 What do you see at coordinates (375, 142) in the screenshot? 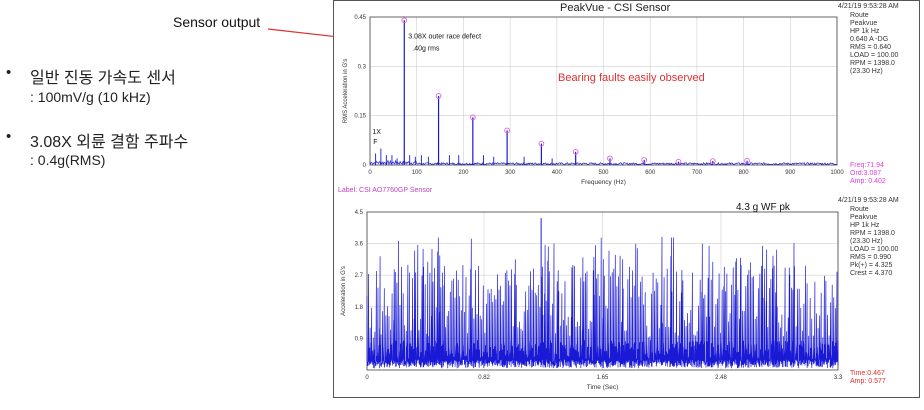
I see `one-x-sub-label: F` at bounding box center [375, 142].